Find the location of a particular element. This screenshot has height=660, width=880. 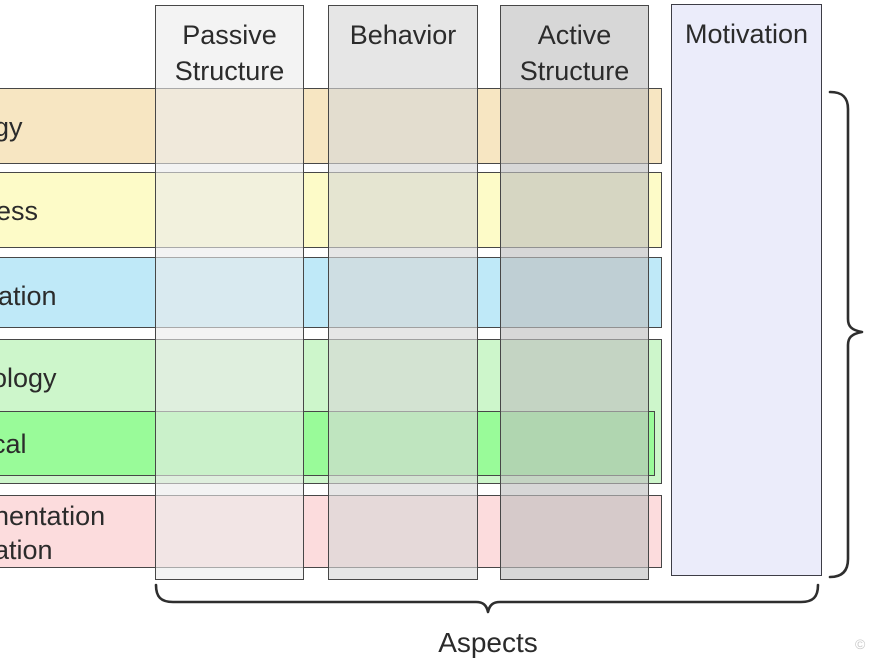

aspect-header-active-structure: Active Structure is located at coordinates (574, 47).